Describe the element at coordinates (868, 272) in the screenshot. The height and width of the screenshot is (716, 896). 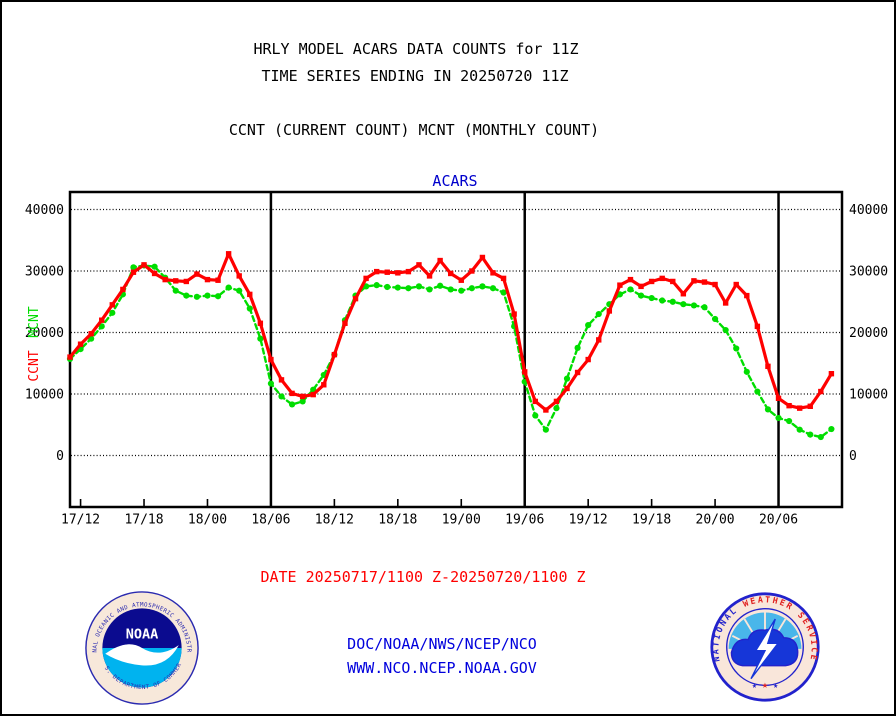
I see `y-axis-label-right: 30000` at that location.